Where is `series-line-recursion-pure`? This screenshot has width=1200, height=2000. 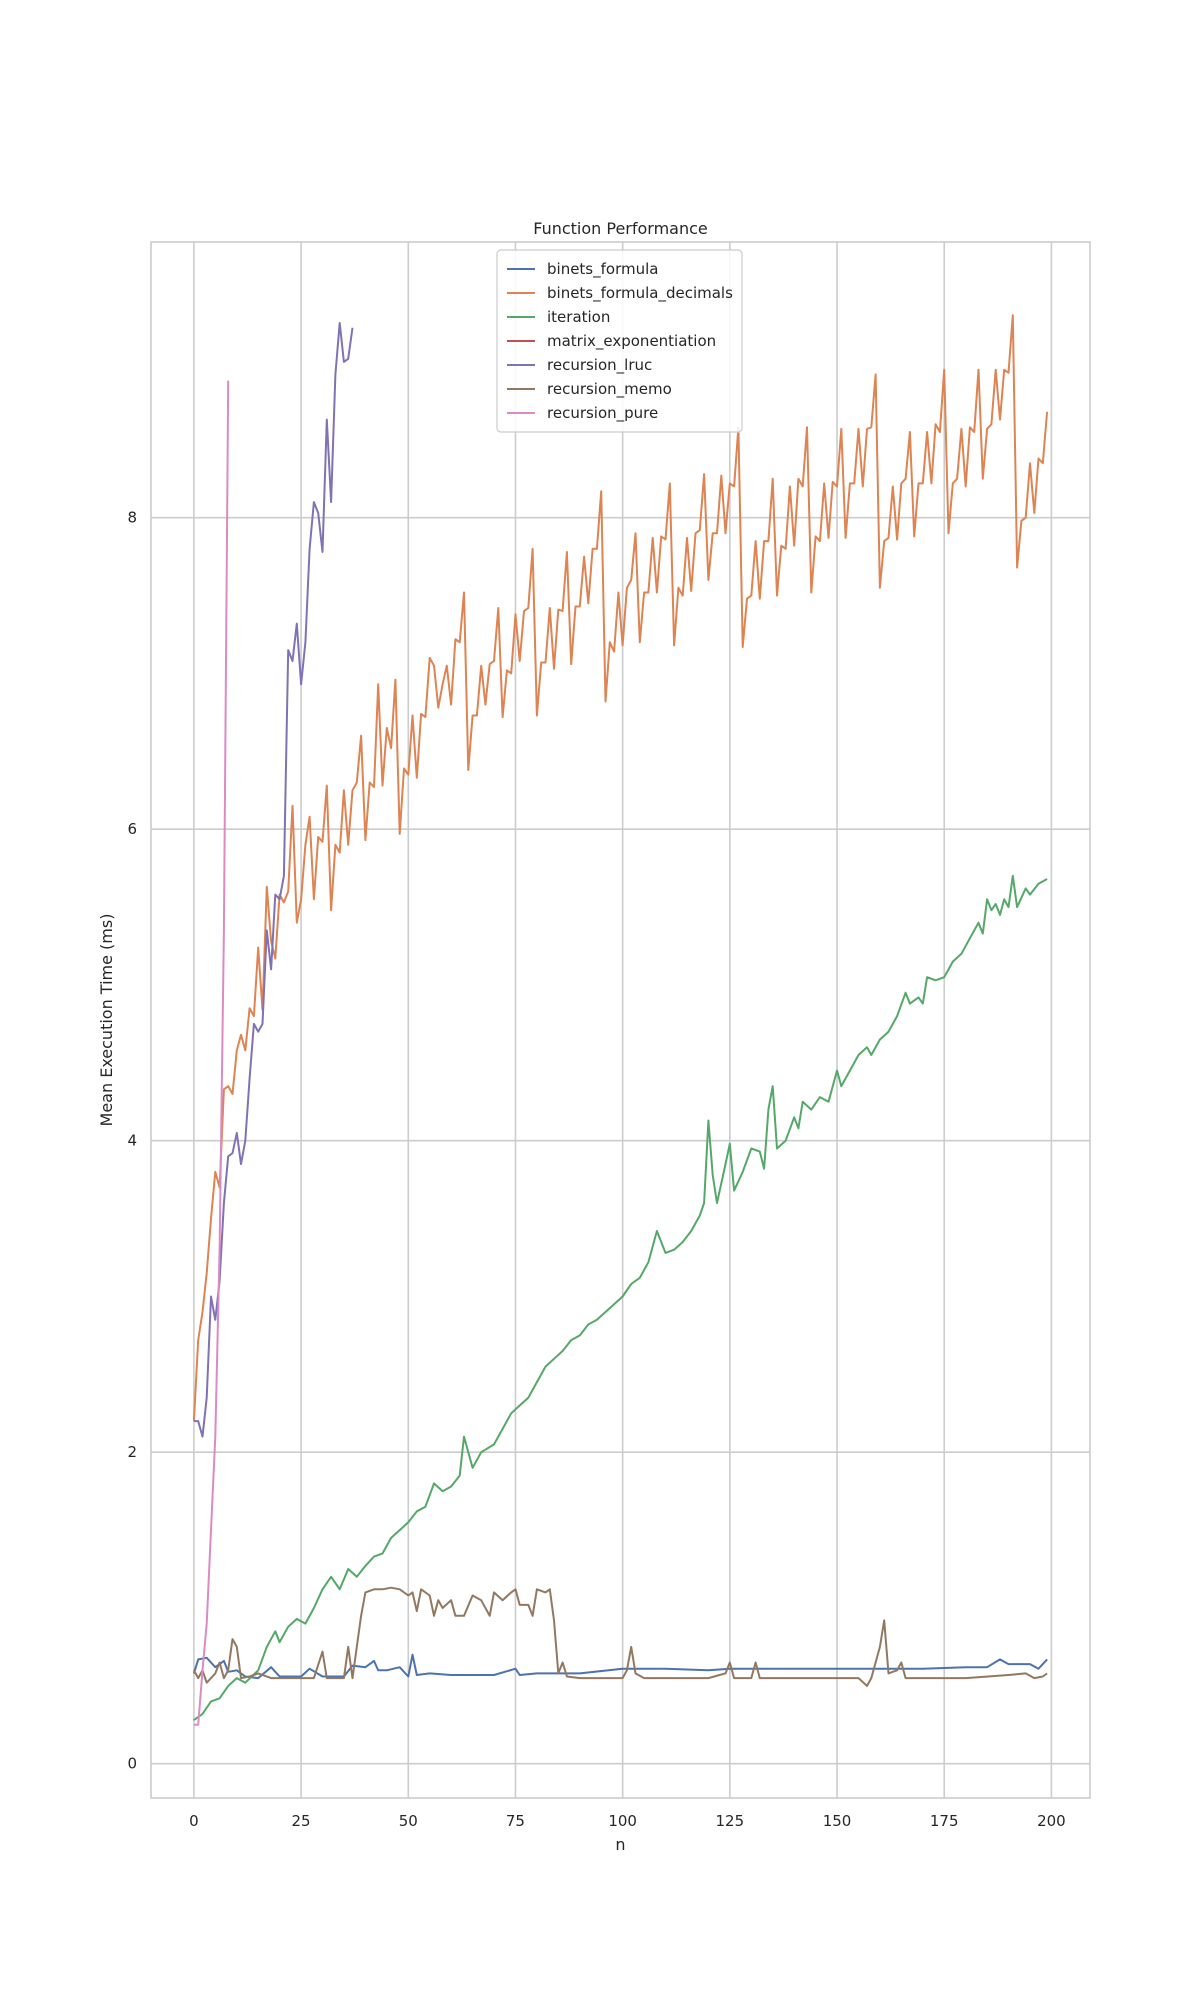
series-line-recursion-pure is located at coordinates (211, 1053).